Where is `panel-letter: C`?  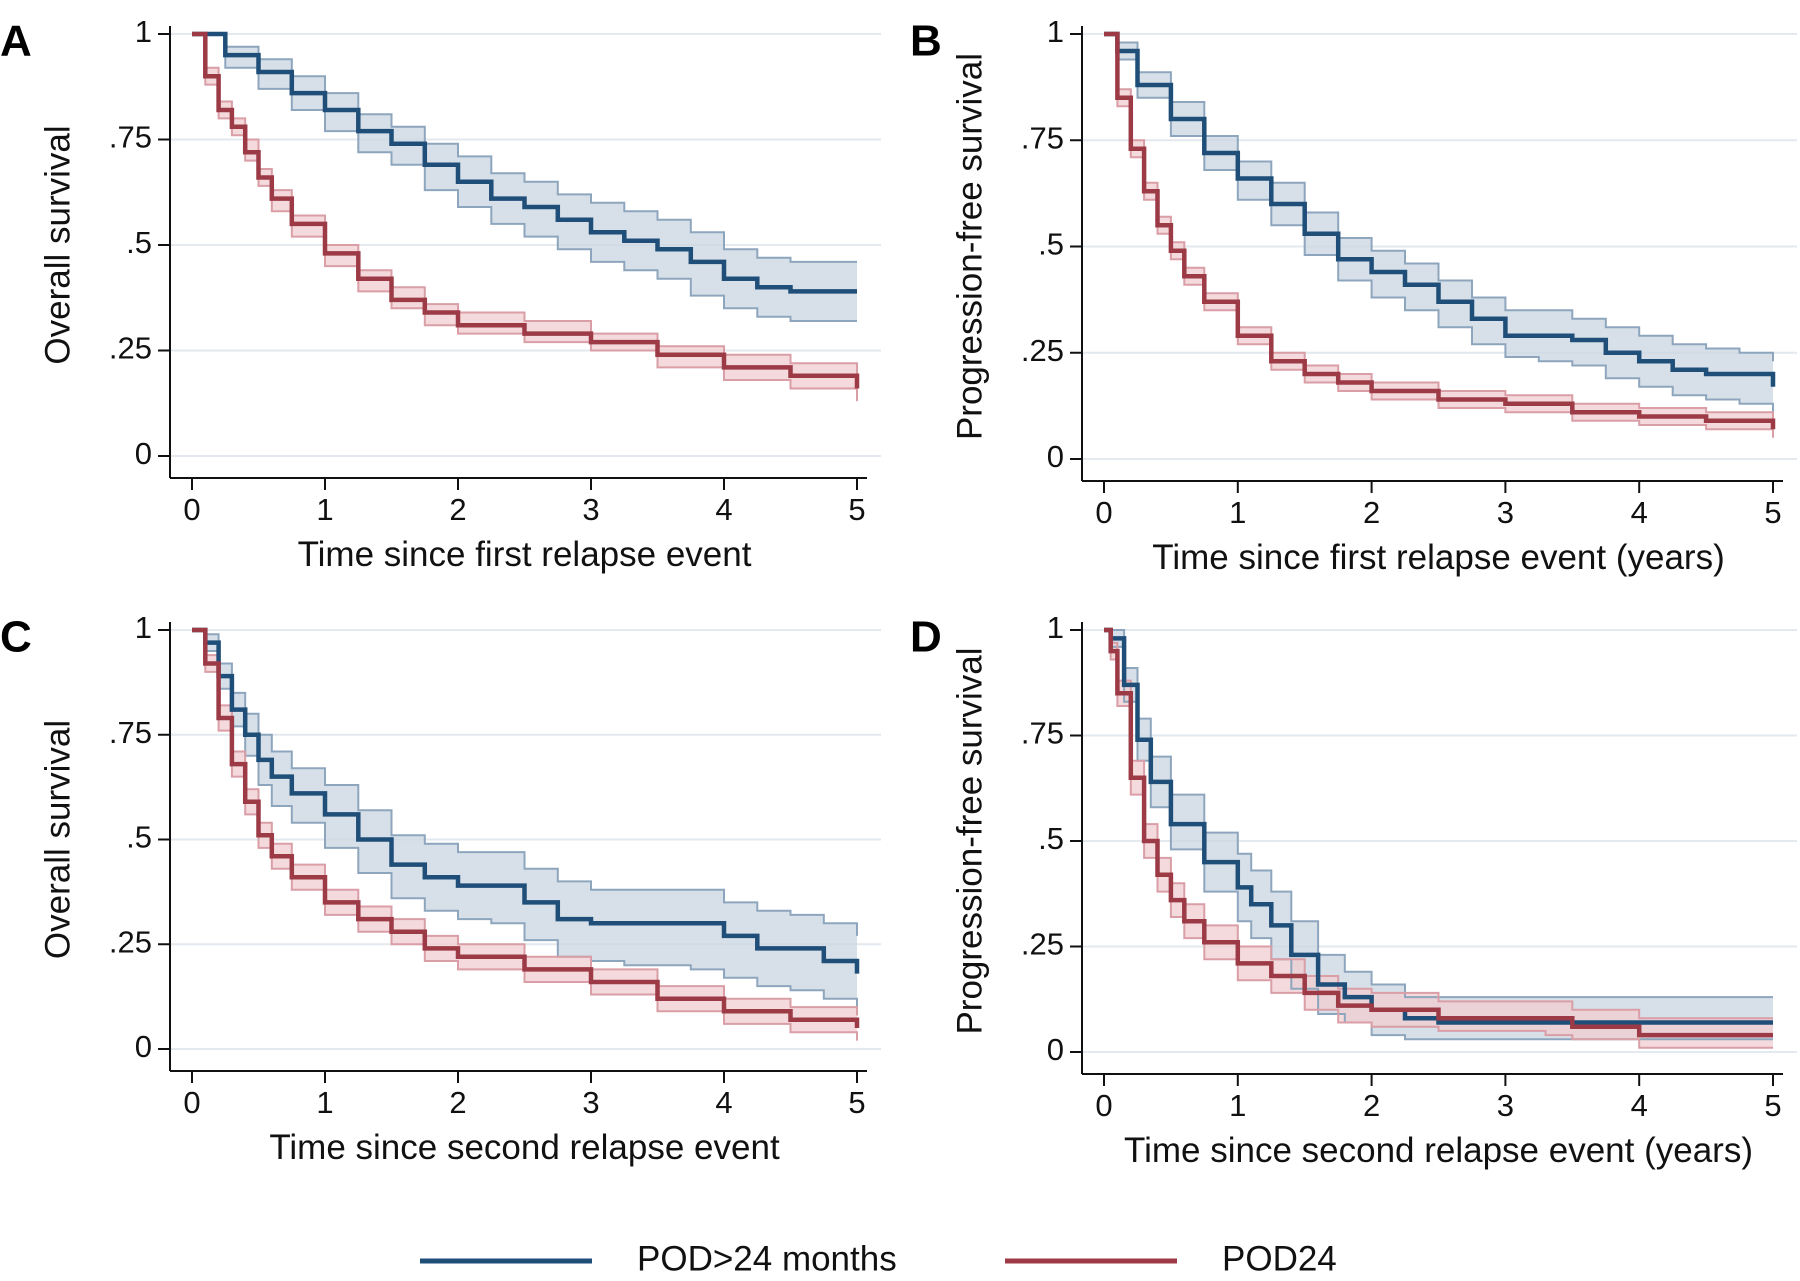
panel-letter: C is located at coordinates (16, 637).